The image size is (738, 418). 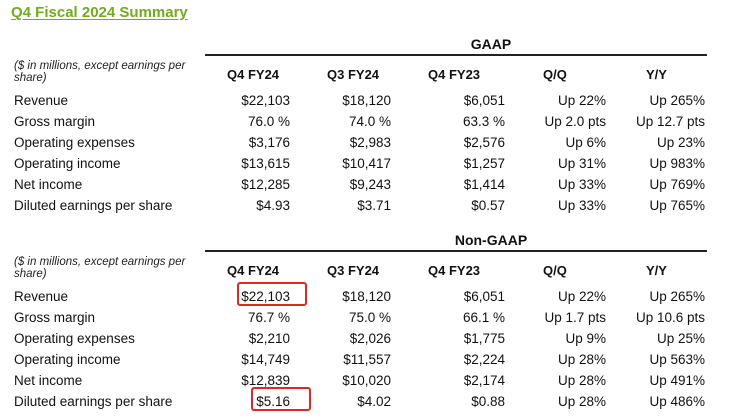 What do you see at coordinates (491, 44) in the screenshot?
I see `gaap-heading-text: GAAP` at bounding box center [491, 44].